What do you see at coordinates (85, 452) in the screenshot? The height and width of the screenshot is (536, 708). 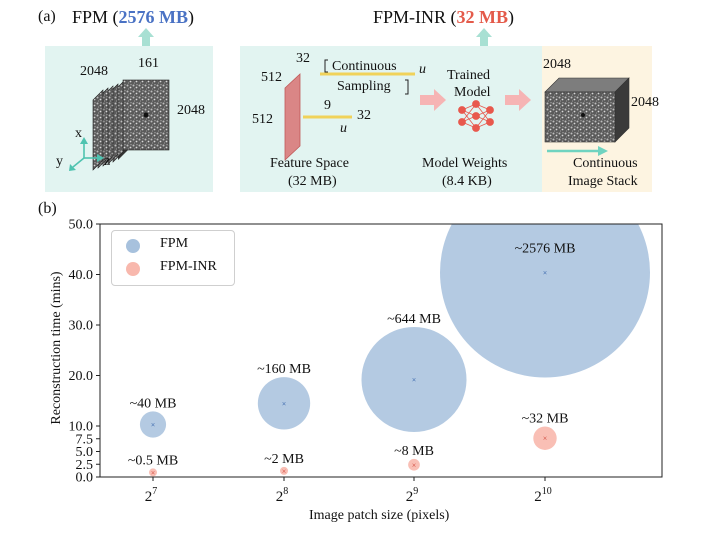 I see `y-tick-label-2: 5.0` at bounding box center [85, 452].